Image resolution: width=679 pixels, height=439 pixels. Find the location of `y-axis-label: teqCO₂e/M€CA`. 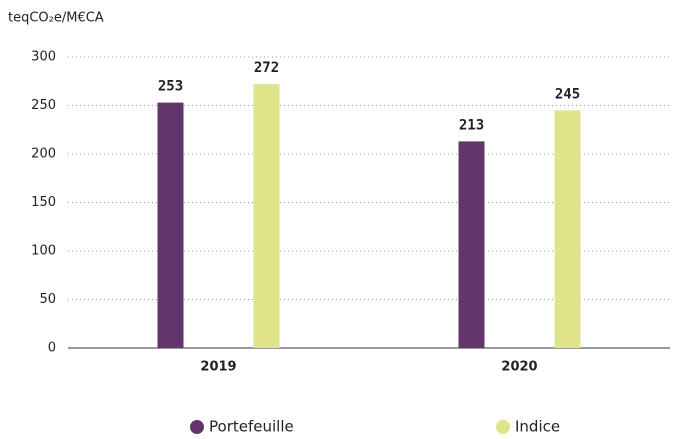

y-axis-label: teqCO₂e/M€CA is located at coordinates (56, 18).